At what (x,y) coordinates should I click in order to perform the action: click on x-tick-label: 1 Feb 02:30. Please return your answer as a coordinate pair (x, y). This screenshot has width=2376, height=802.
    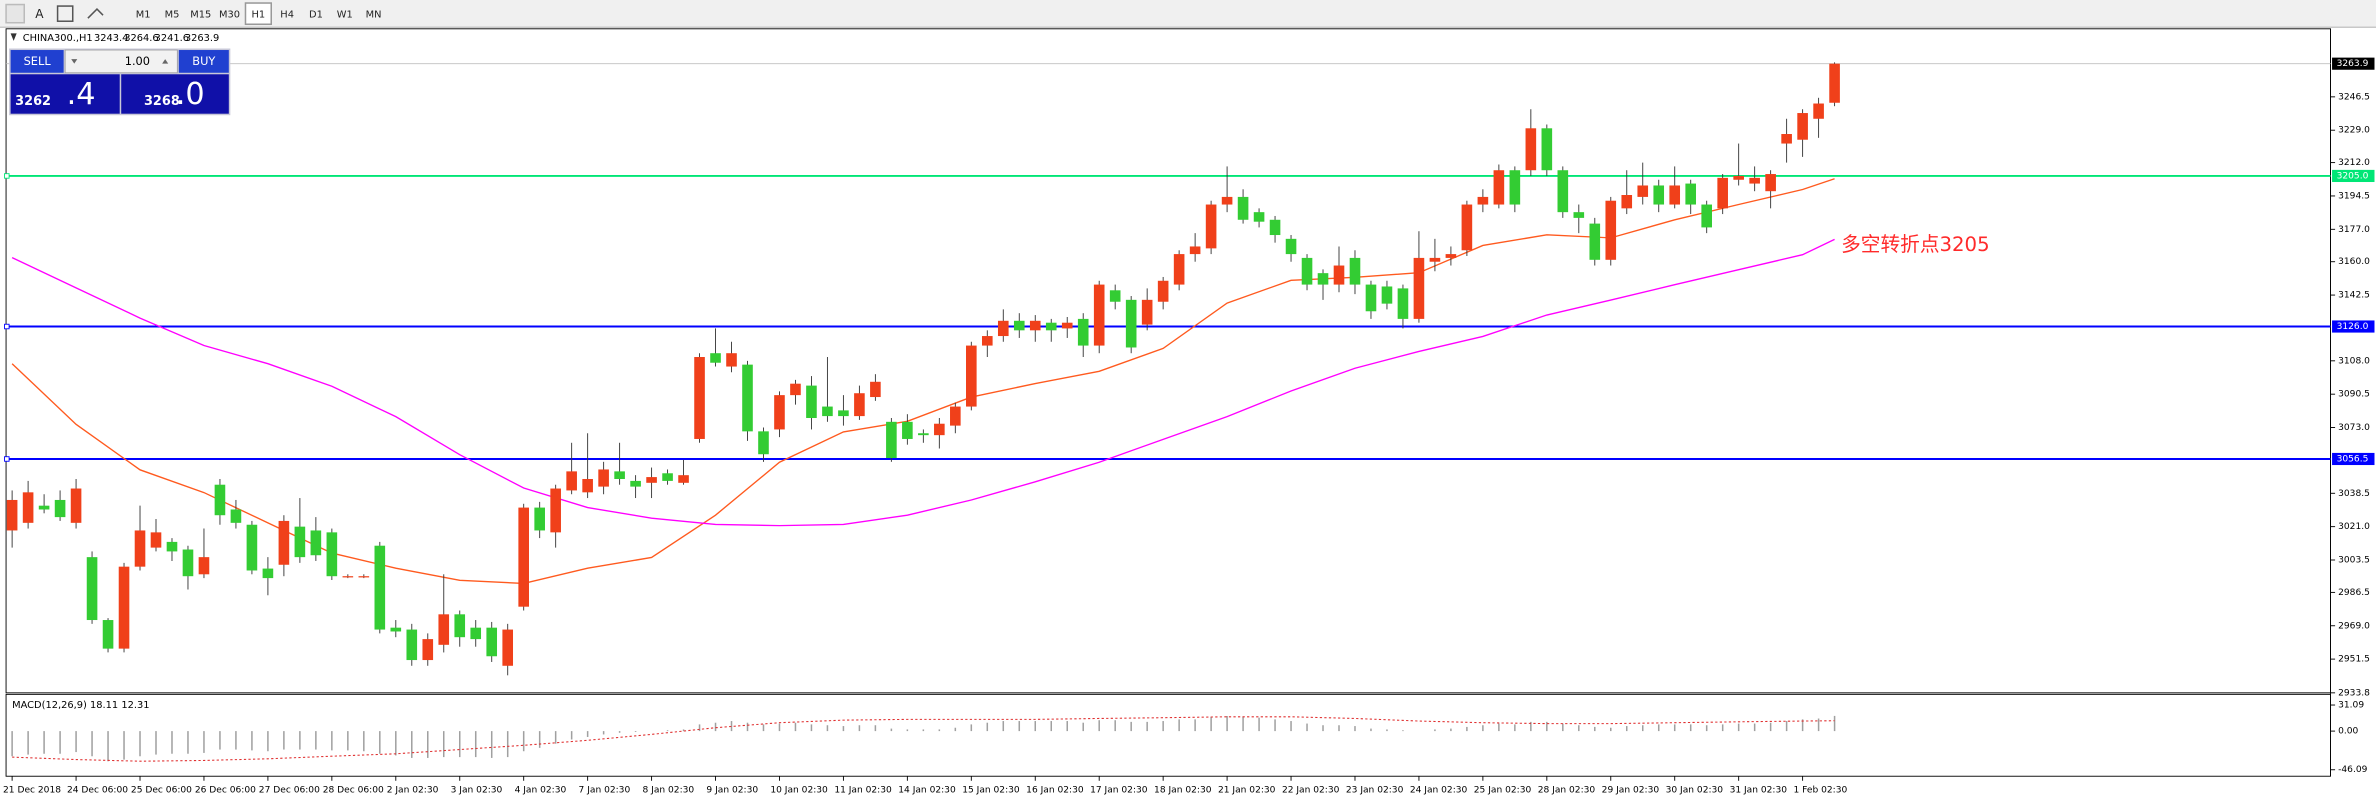
    Looking at the image, I should click on (1821, 790).